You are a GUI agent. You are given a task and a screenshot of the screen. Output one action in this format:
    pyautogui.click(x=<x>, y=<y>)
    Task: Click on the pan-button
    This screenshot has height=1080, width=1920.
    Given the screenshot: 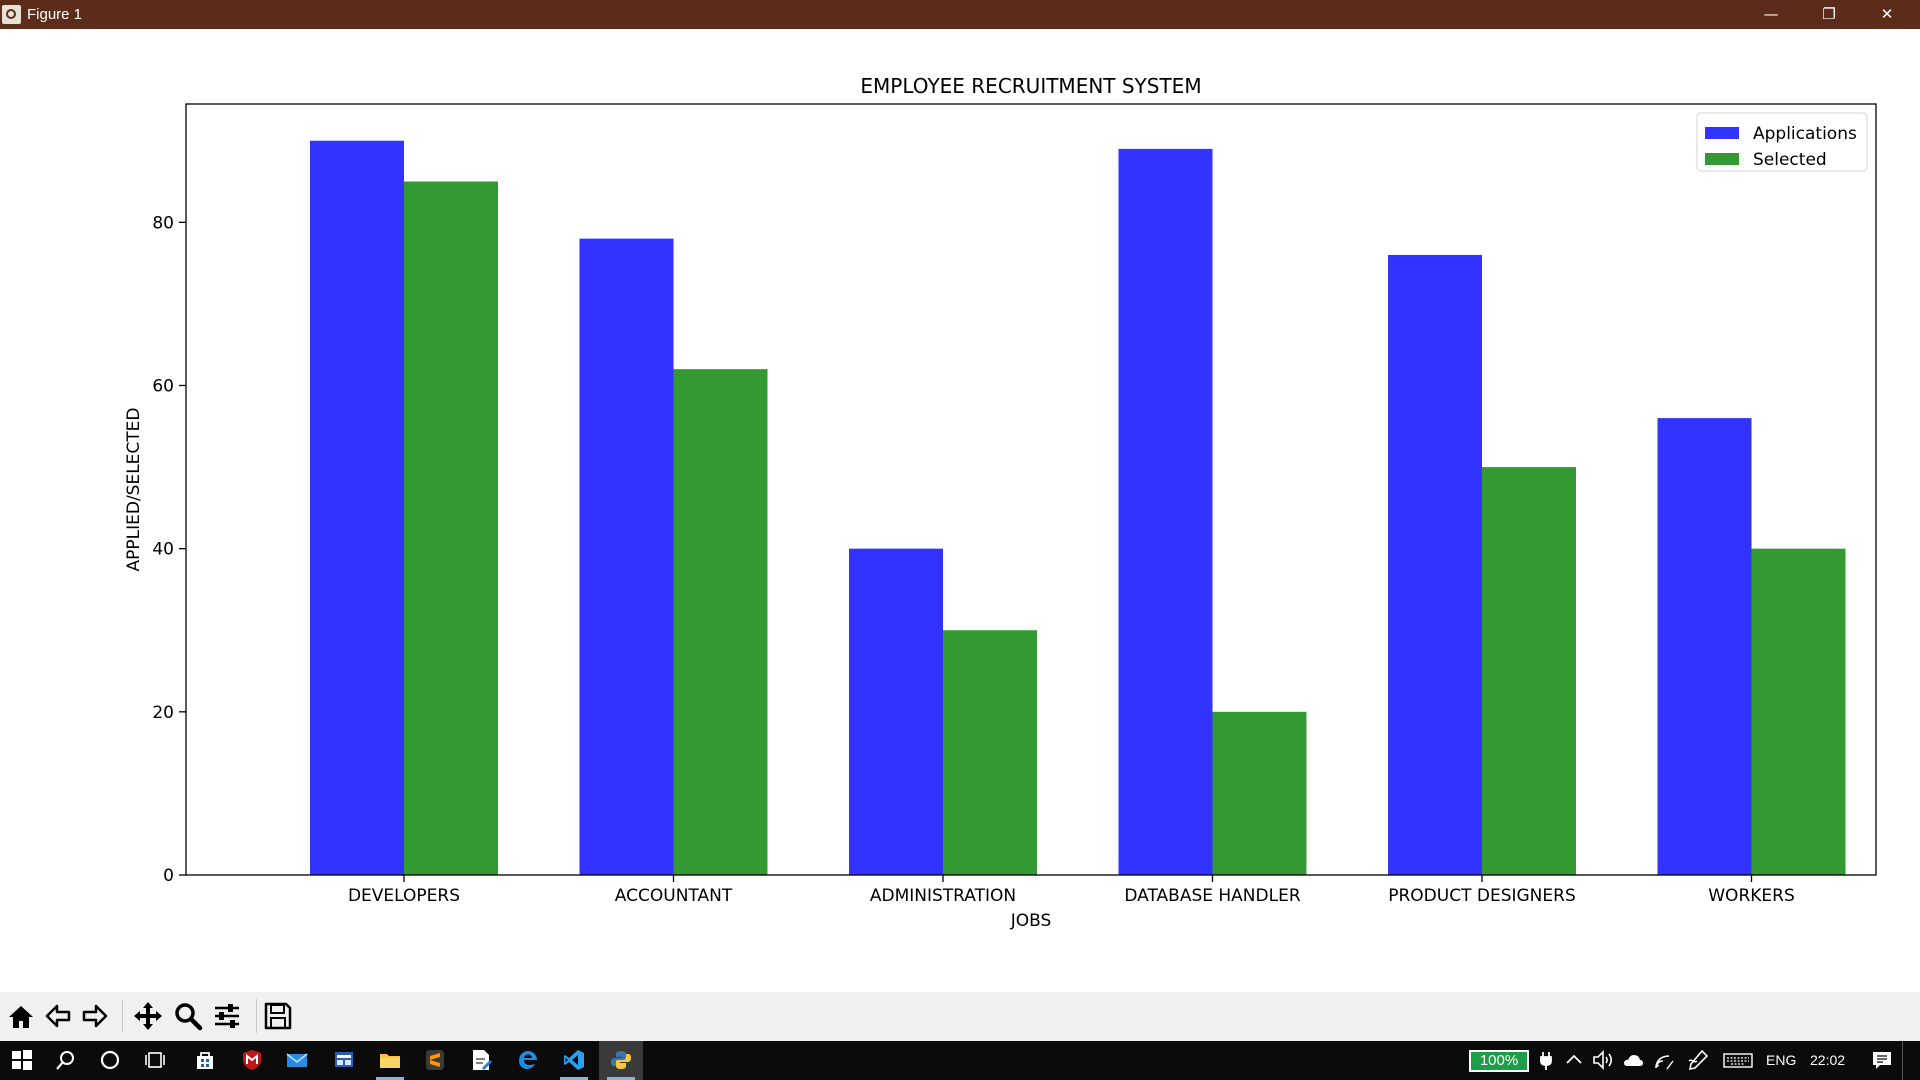 What is the action you would take?
    pyautogui.click(x=148, y=1016)
    